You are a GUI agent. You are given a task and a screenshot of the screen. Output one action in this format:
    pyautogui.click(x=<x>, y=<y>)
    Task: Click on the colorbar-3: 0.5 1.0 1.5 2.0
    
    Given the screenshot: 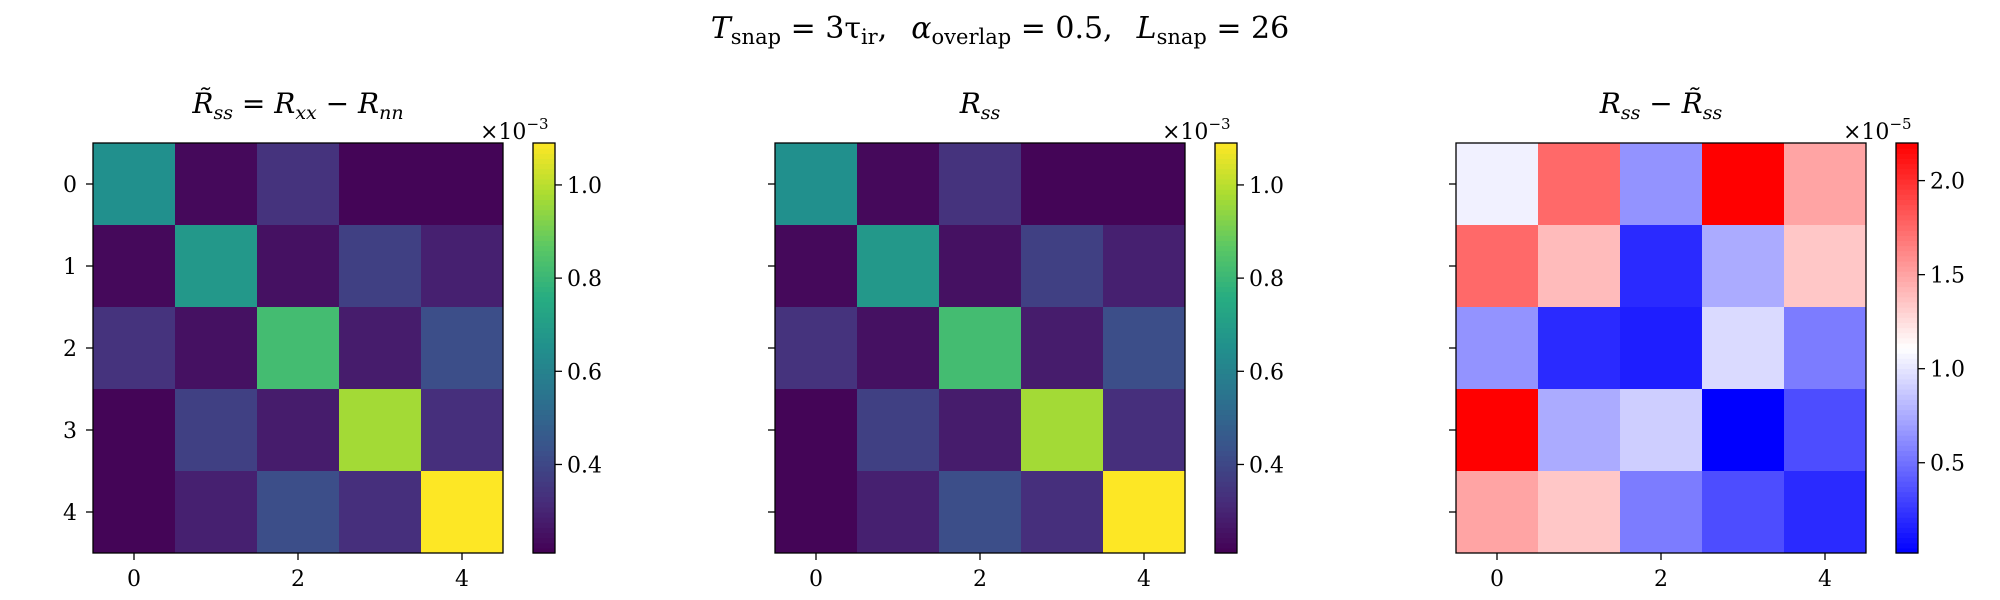 What is the action you would take?
    pyautogui.click(x=1930, y=348)
    